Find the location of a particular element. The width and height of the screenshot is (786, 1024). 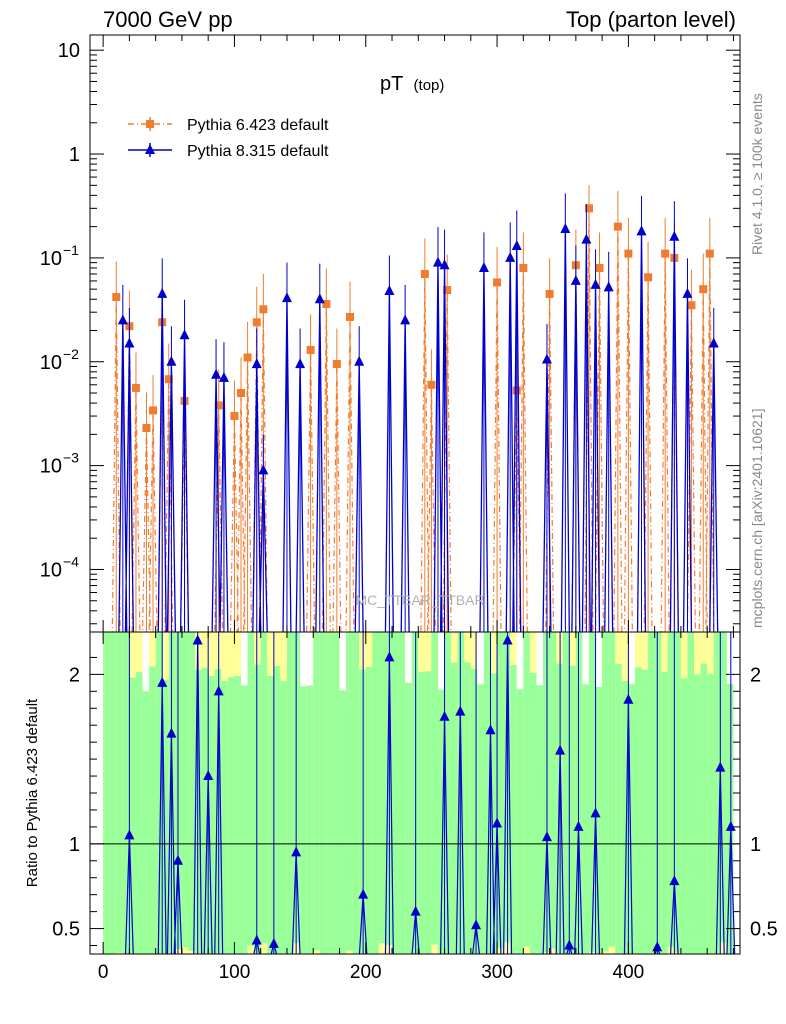

ratio-y-axis-label: Ratio to Pythia 6.423 default is located at coordinates (32, 792).